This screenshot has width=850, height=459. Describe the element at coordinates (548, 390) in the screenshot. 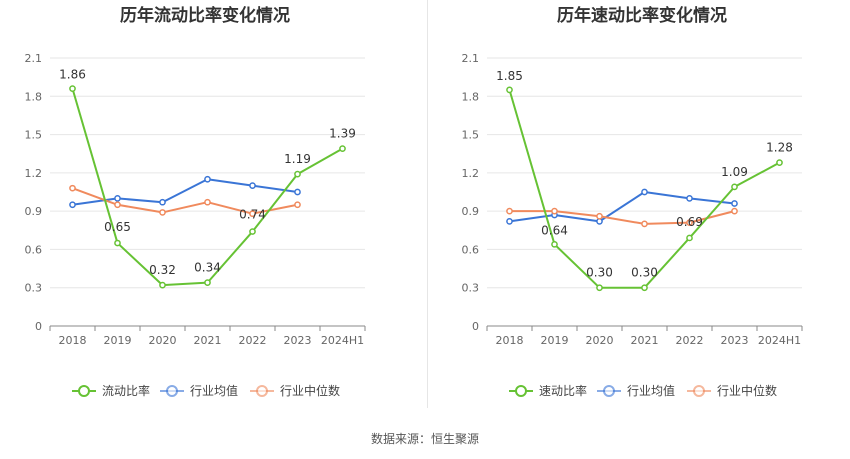

I see `legend-item: 速动比率` at that location.